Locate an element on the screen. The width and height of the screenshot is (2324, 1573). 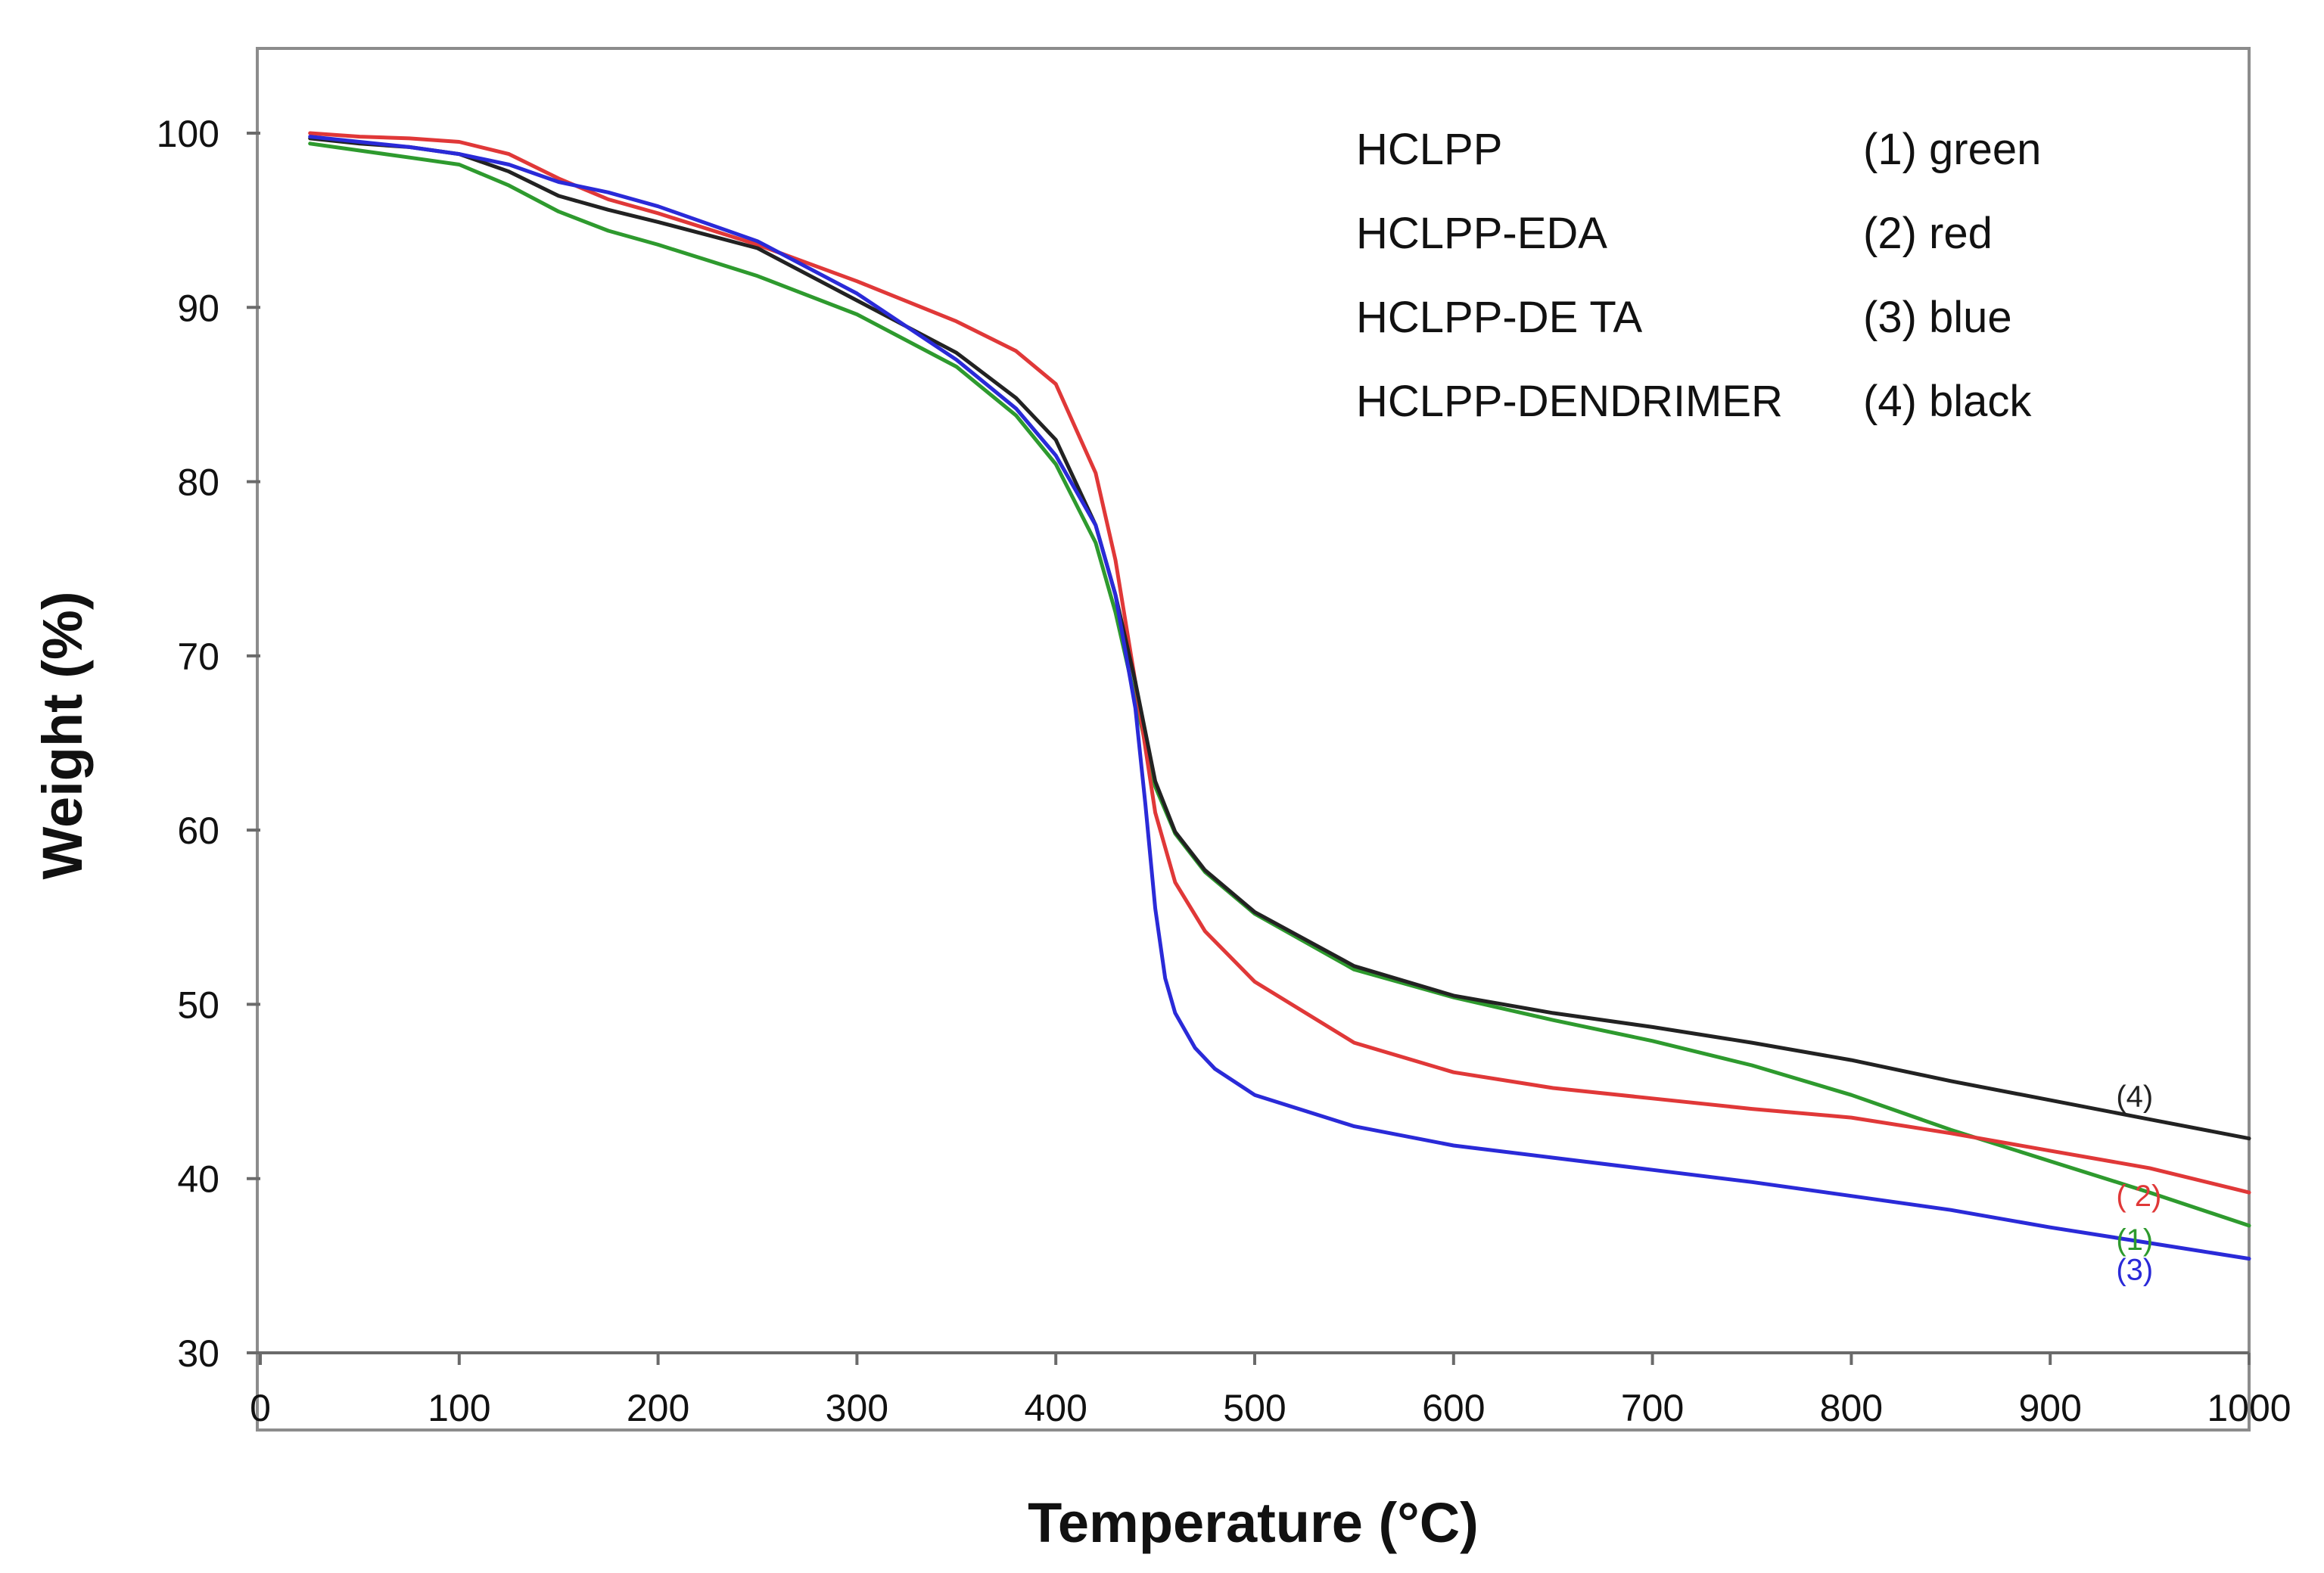
x-axis-ticks: 0 100 200 300 400 500 600 700 800 900 1000 is located at coordinates (1270, 1391).